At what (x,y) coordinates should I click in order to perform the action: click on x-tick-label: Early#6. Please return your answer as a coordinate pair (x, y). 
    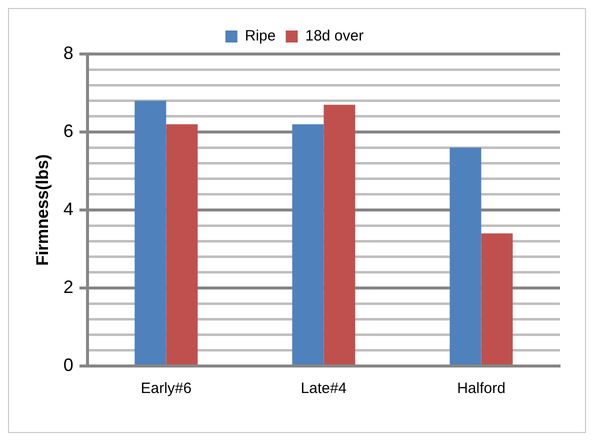
    Looking at the image, I should click on (166, 389).